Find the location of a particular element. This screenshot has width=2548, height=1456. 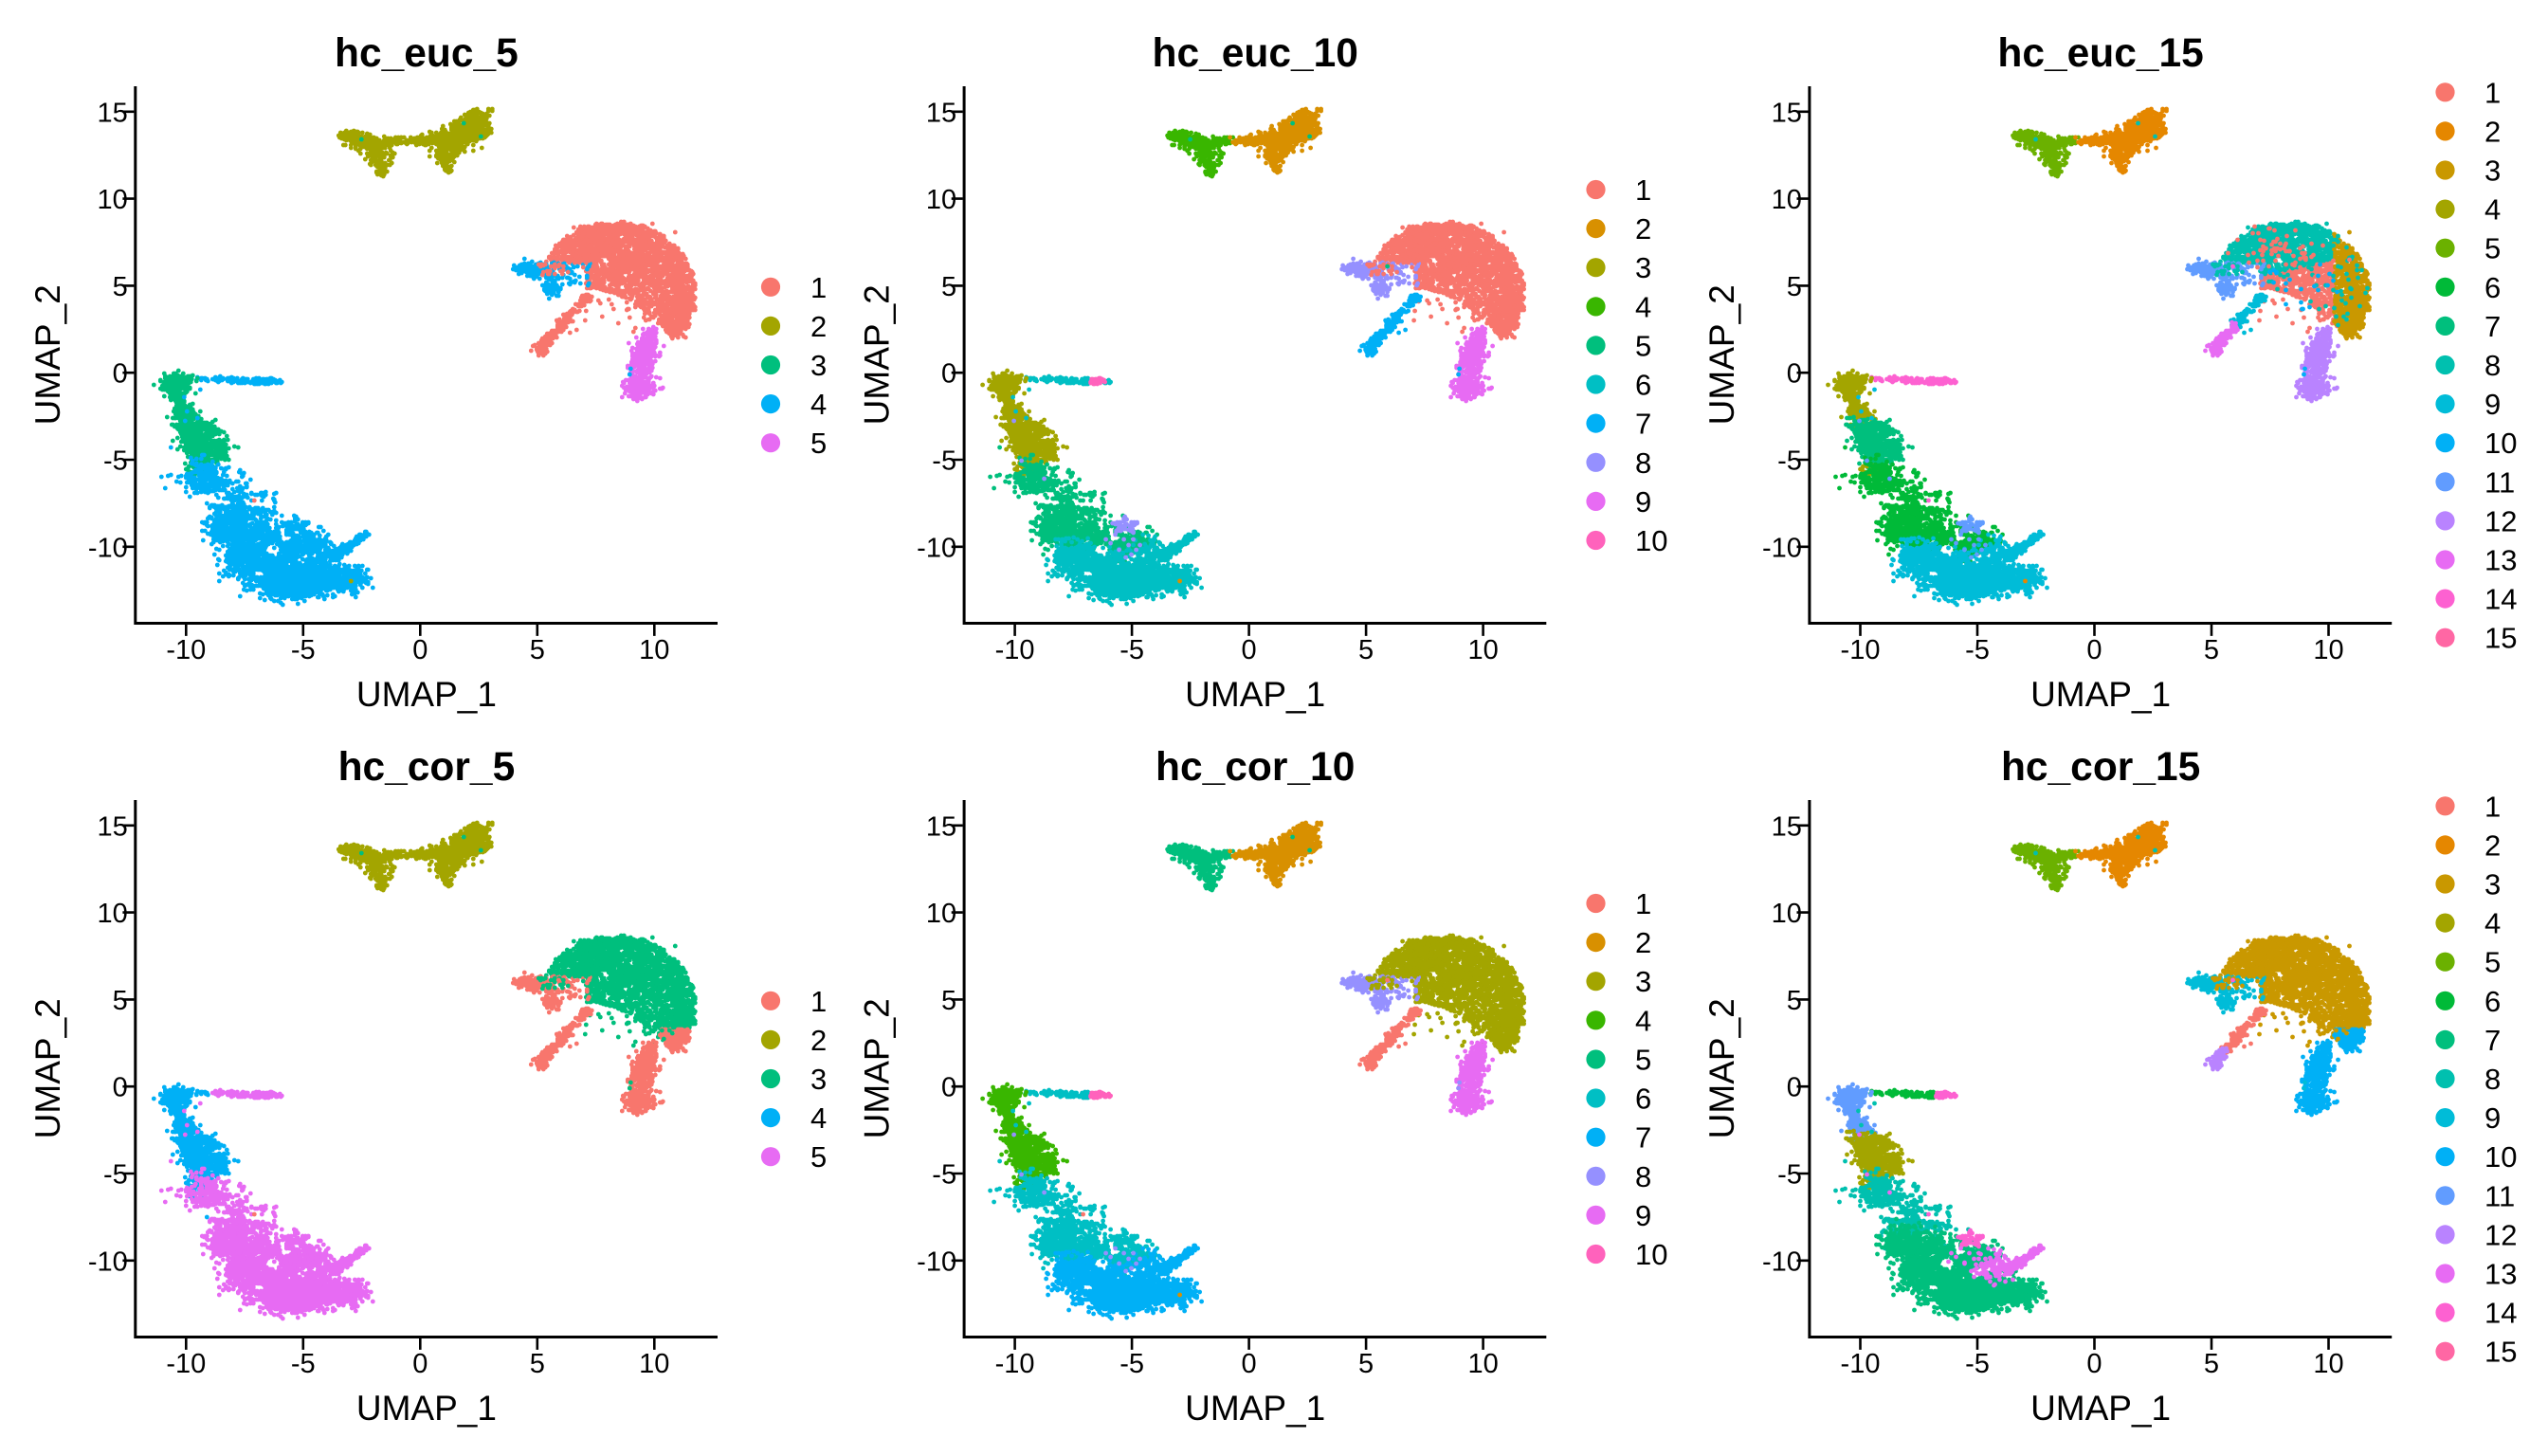

svg-text: 11 is located at coordinates (2499, 1195).